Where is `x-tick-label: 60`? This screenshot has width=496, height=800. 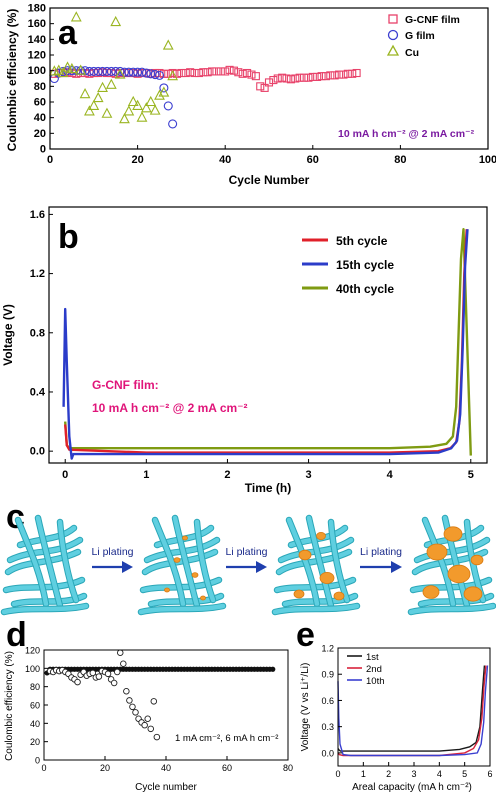
x-tick-label: 60 is located at coordinates (227, 768).